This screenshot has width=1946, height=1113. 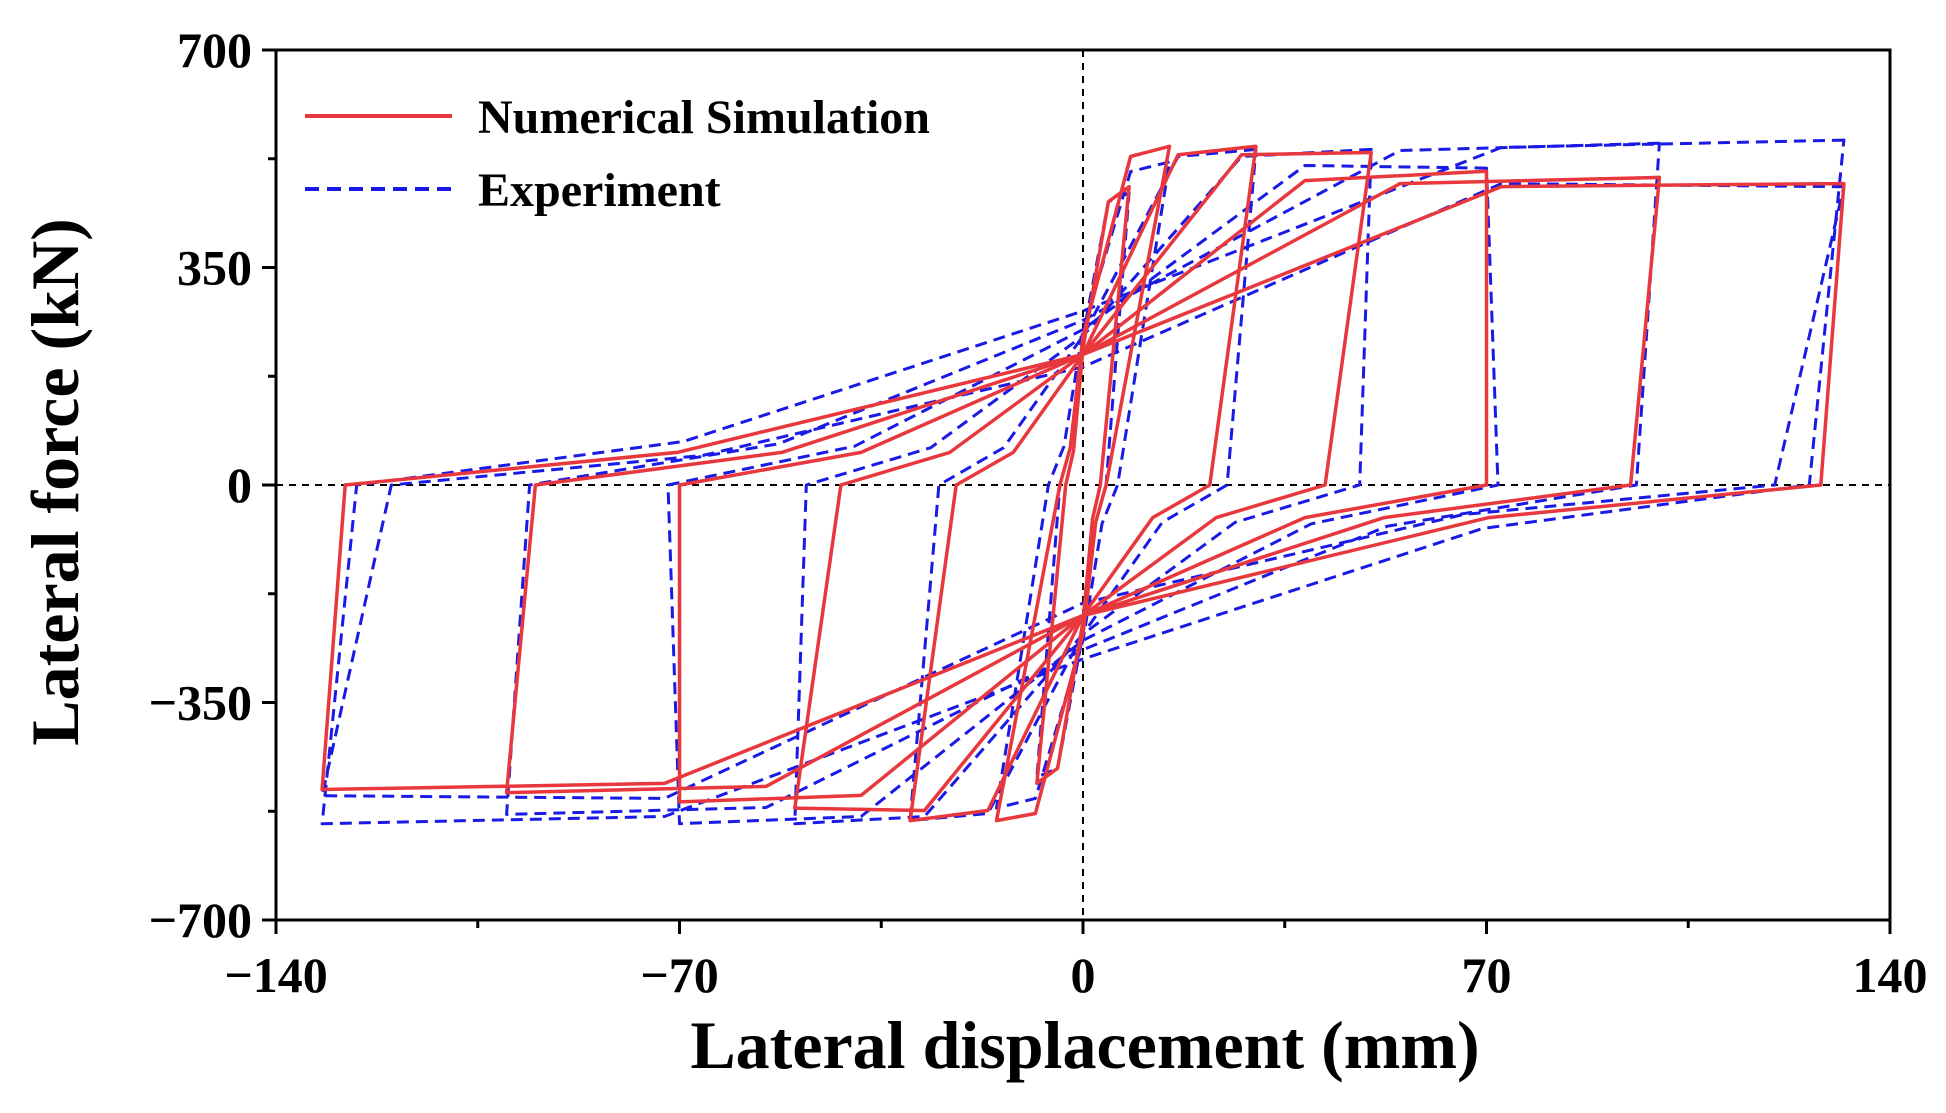 I want to click on x-tick-label: 70, so click(x=1487, y=975).